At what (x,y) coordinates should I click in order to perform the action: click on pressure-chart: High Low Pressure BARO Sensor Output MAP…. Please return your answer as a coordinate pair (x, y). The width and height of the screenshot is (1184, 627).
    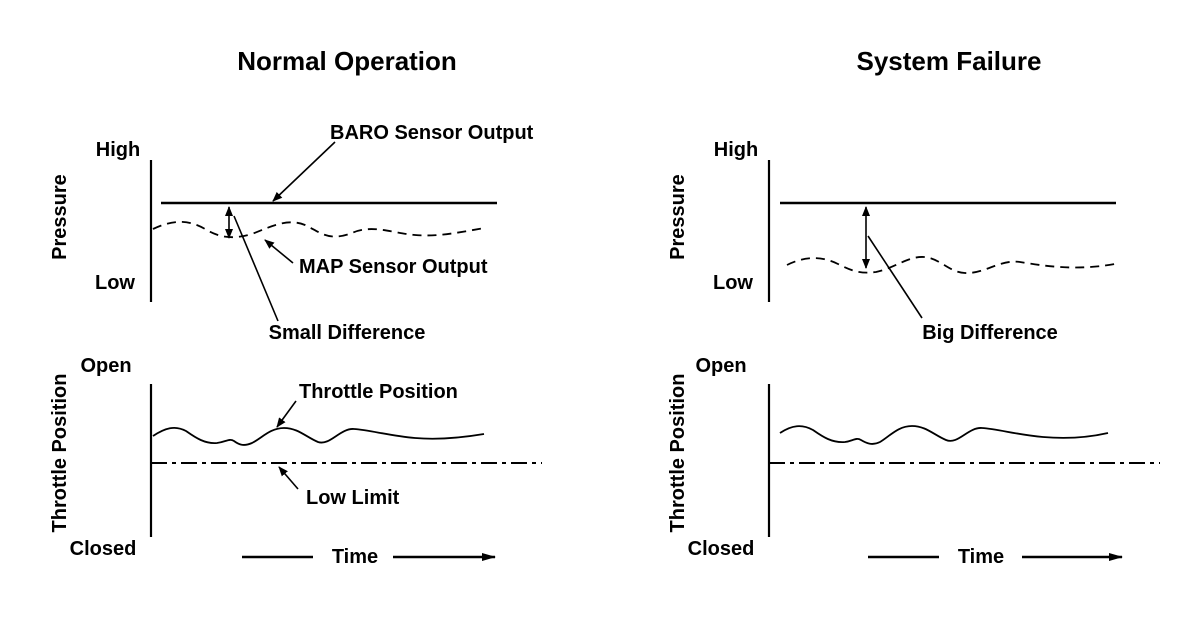
    Looking at the image, I should click on (291, 233).